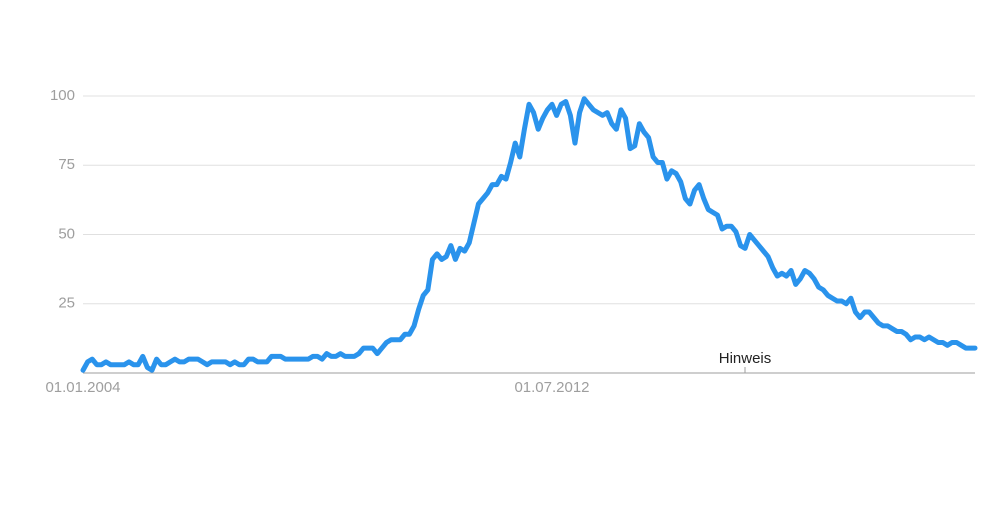 Image resolution: width=996 pixels, height=509 pixels. I want to click on x-tick-label: 01.01.2004, so click(82, 387).